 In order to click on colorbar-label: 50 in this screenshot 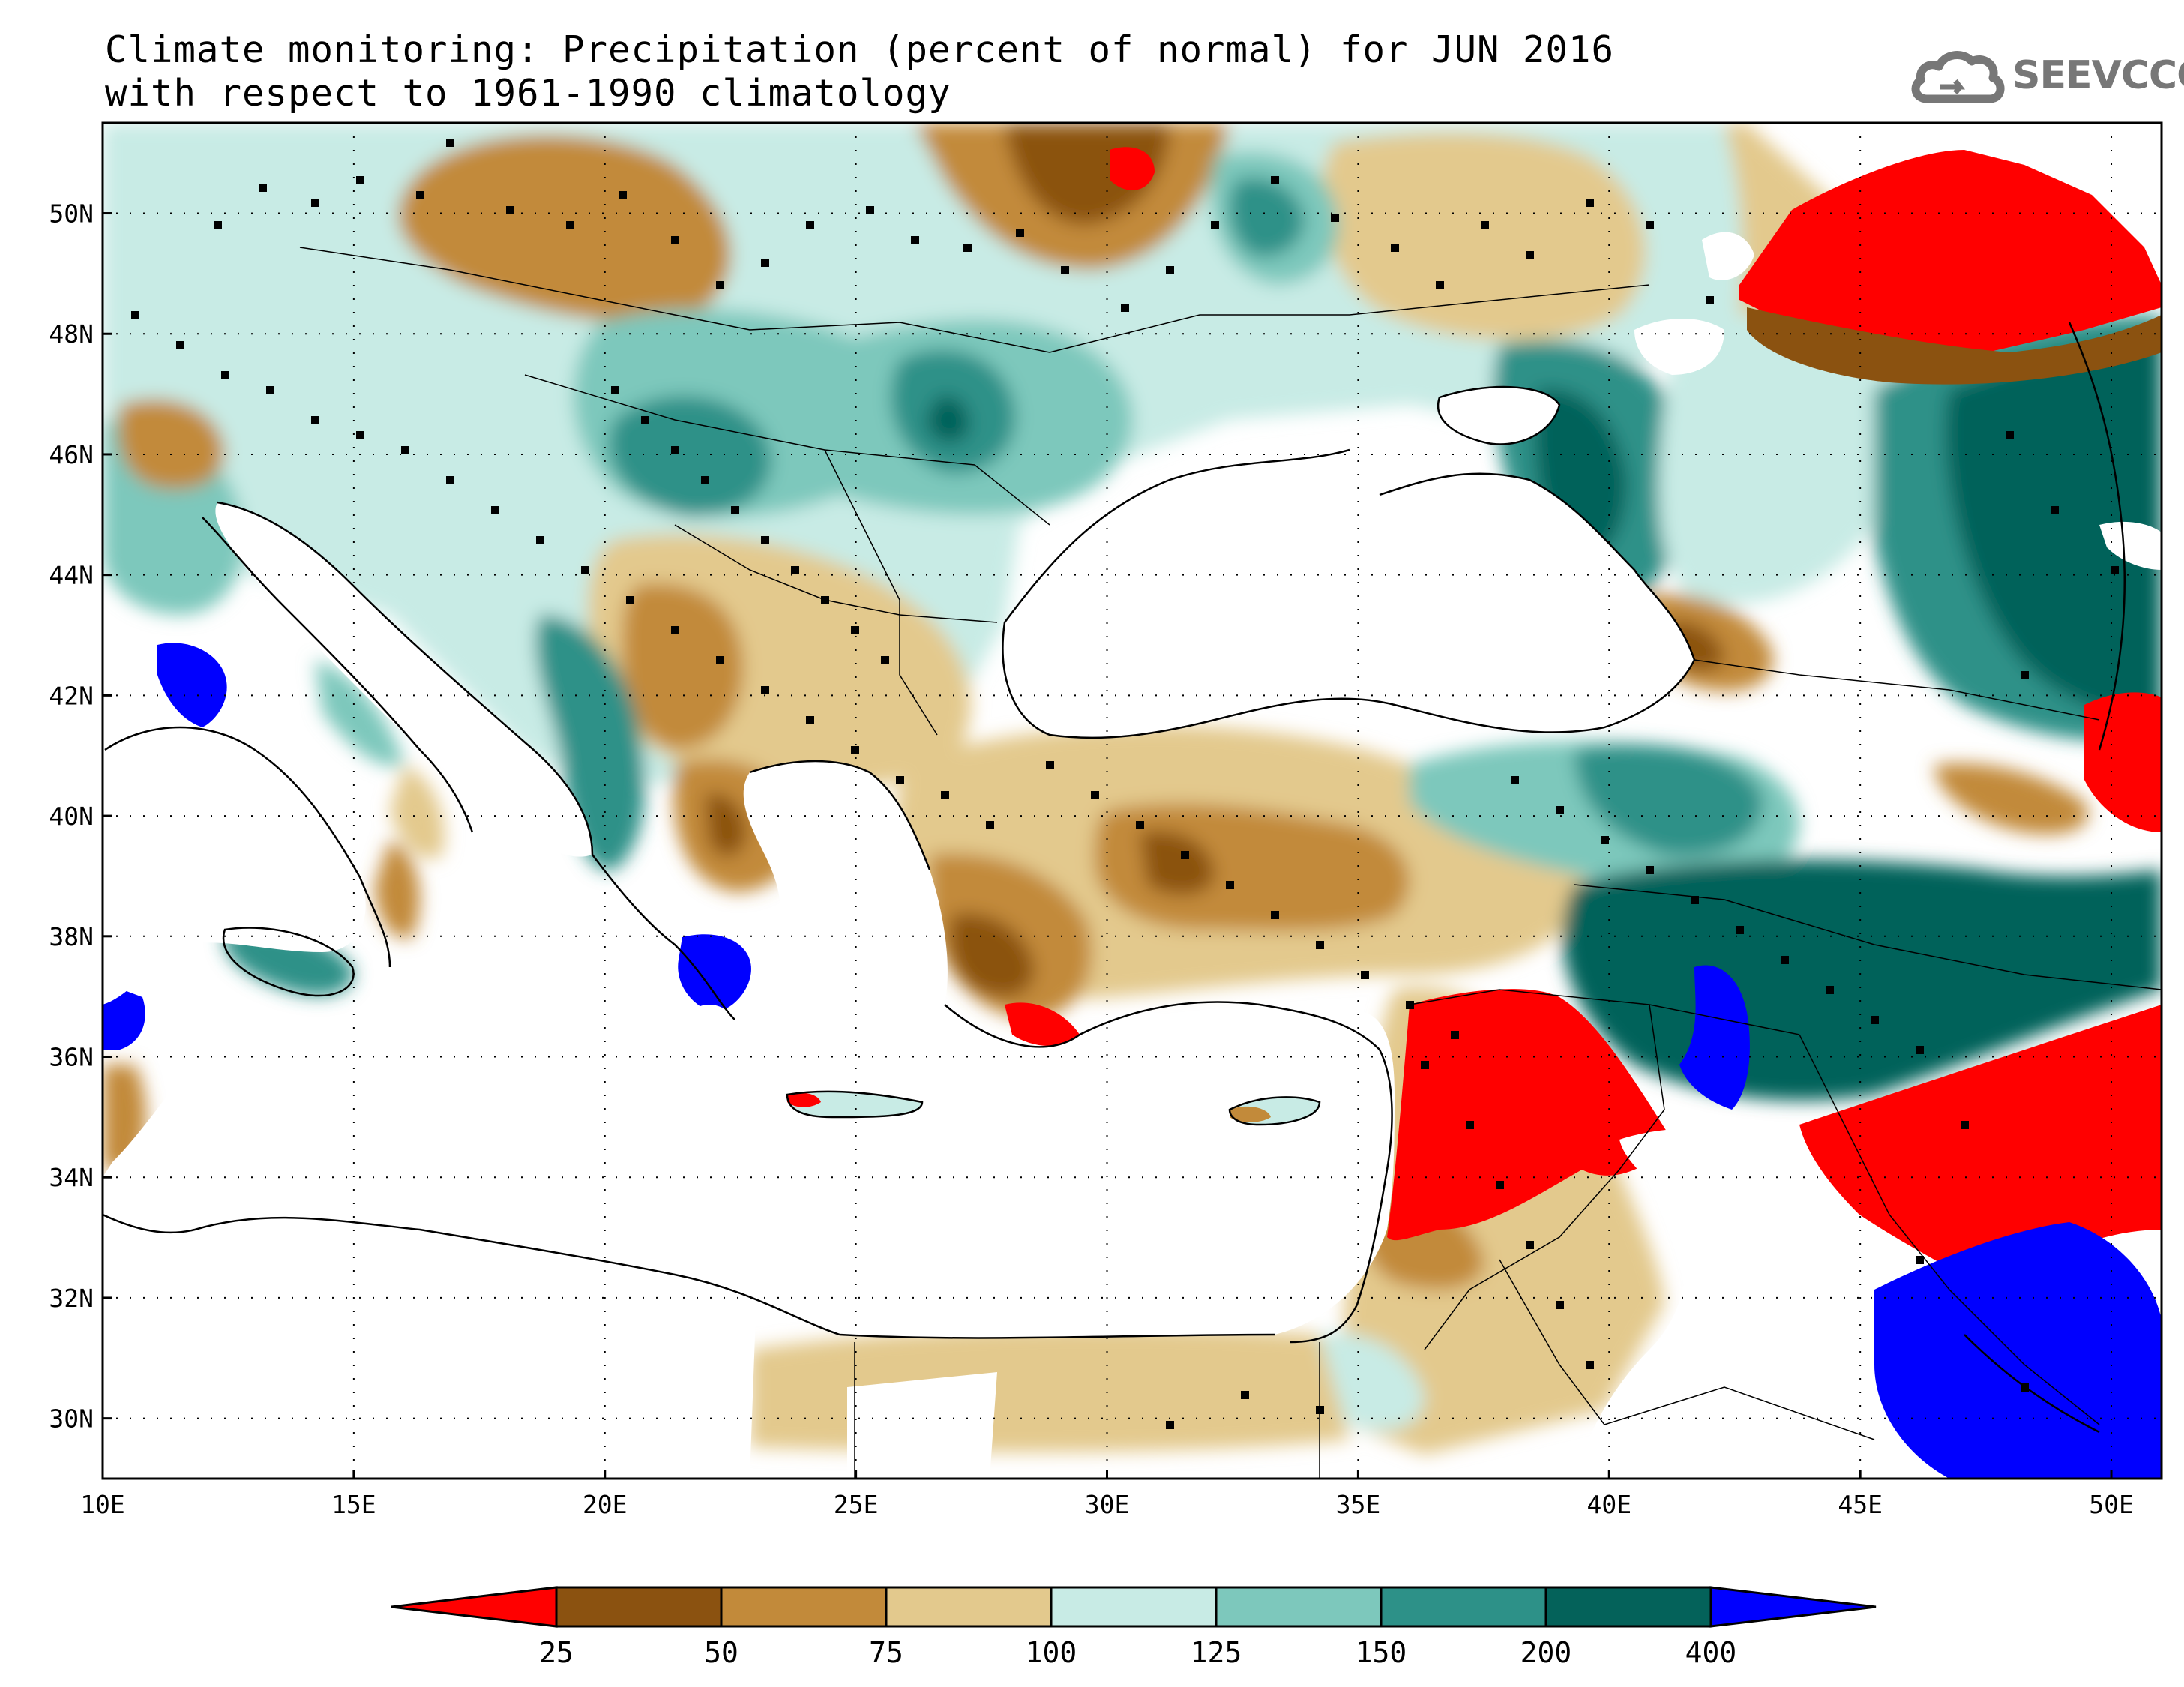, I will do `click(721, 1652)`.